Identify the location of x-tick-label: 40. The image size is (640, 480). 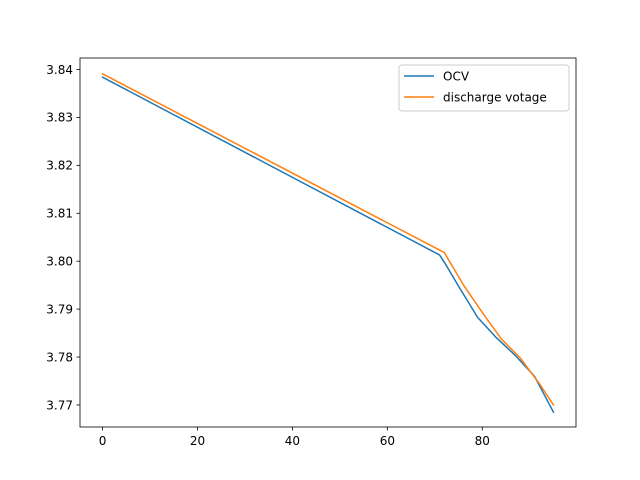
(292, 441).